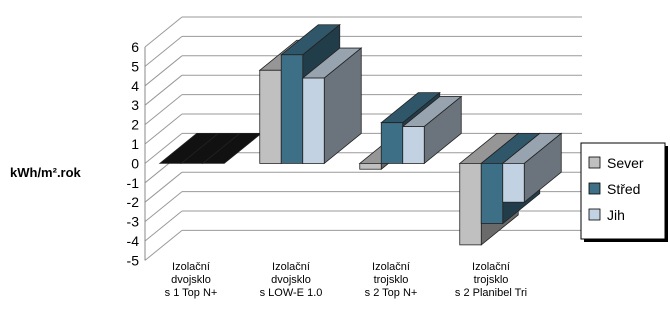 This screenshot has width=670, height=324. Describe the element at coordinates (46, 172) in the screenshot. I see `y-axis-label: kWh/m².rok` at that location.